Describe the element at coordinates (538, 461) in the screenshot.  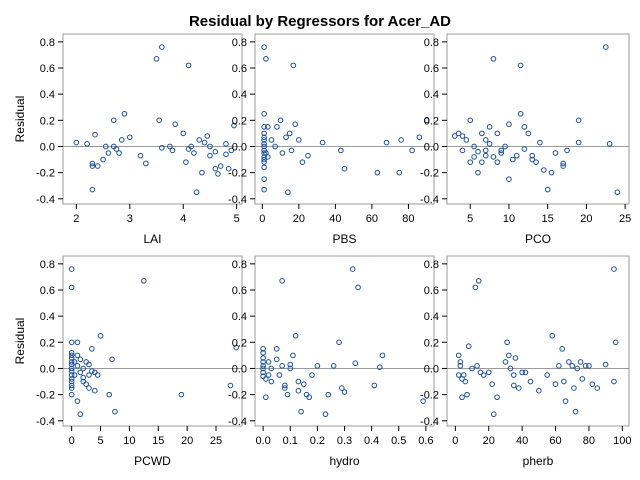
I see `x-axis-label: pherb` at that location.